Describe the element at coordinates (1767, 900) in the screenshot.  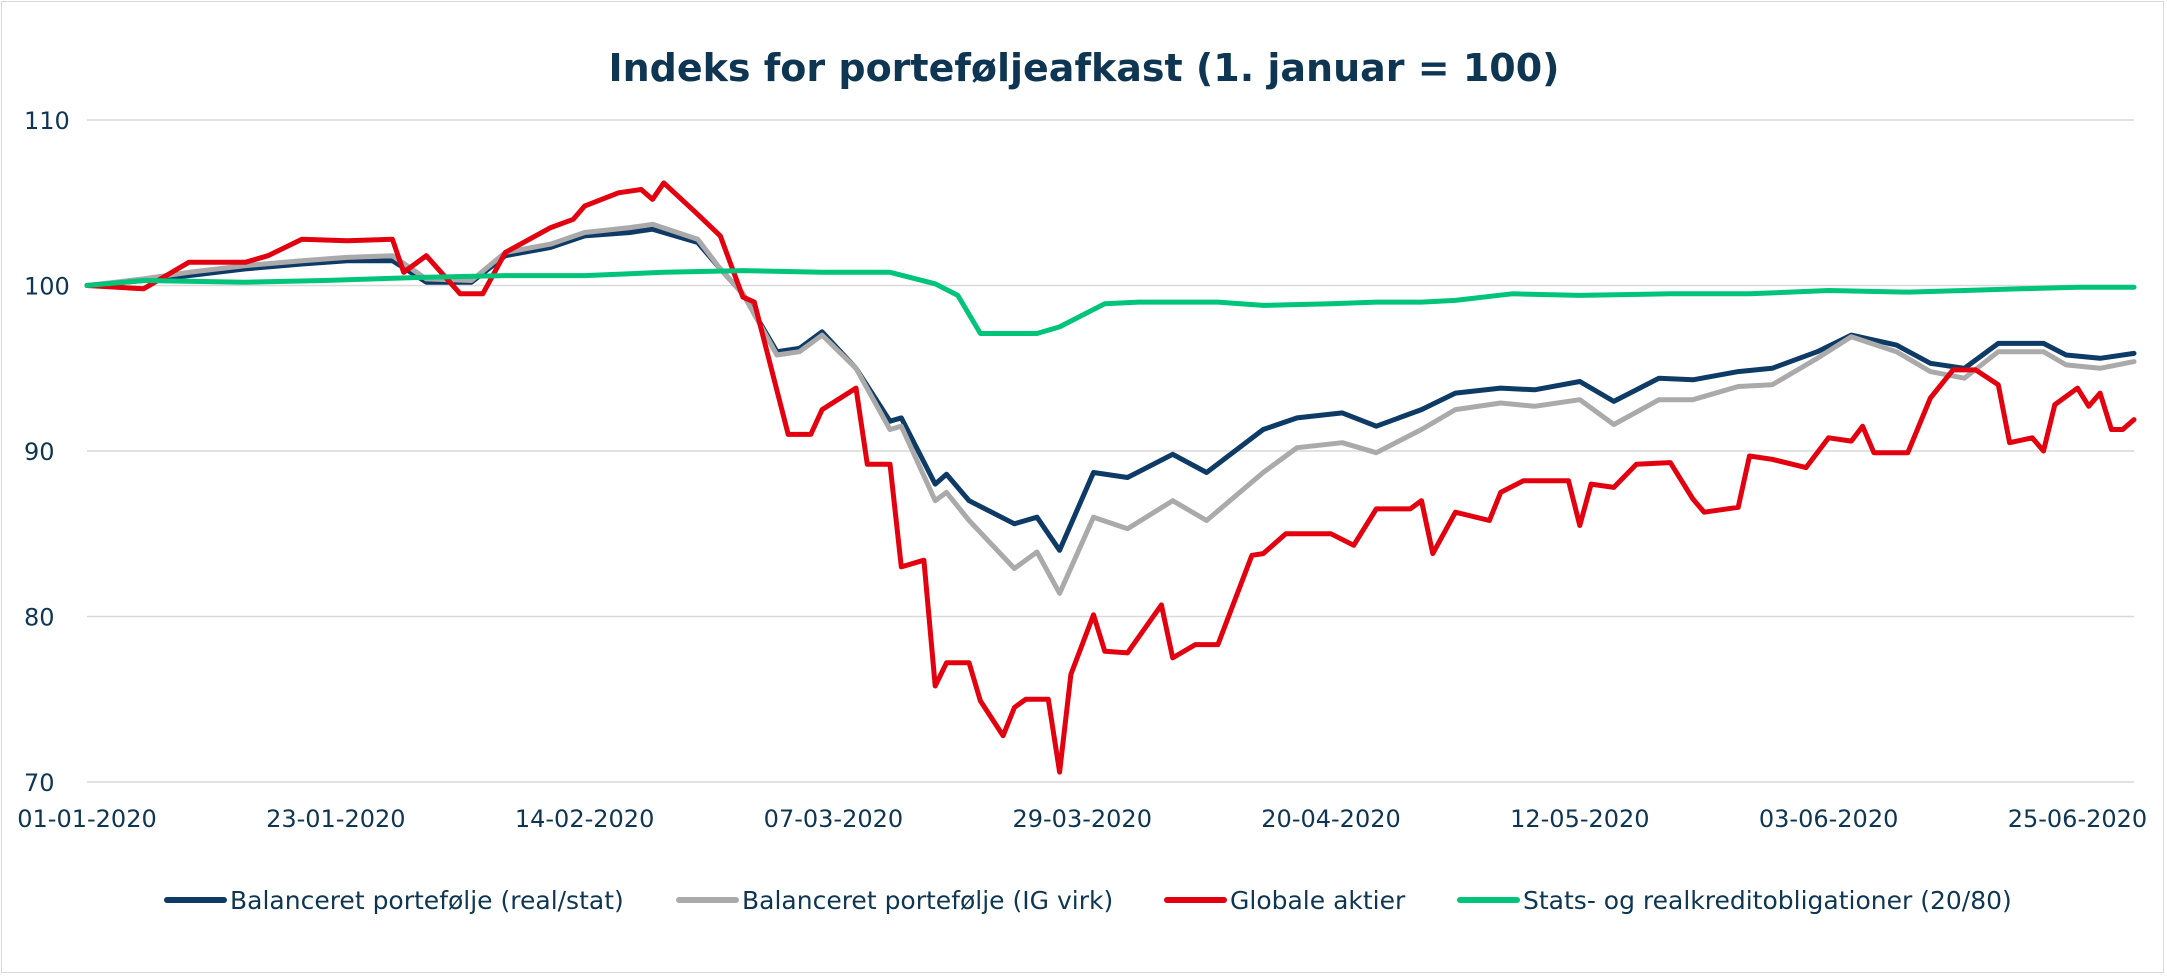
I see `legend-label: Stats- og realkreditobligationer (20/80)` at that location.